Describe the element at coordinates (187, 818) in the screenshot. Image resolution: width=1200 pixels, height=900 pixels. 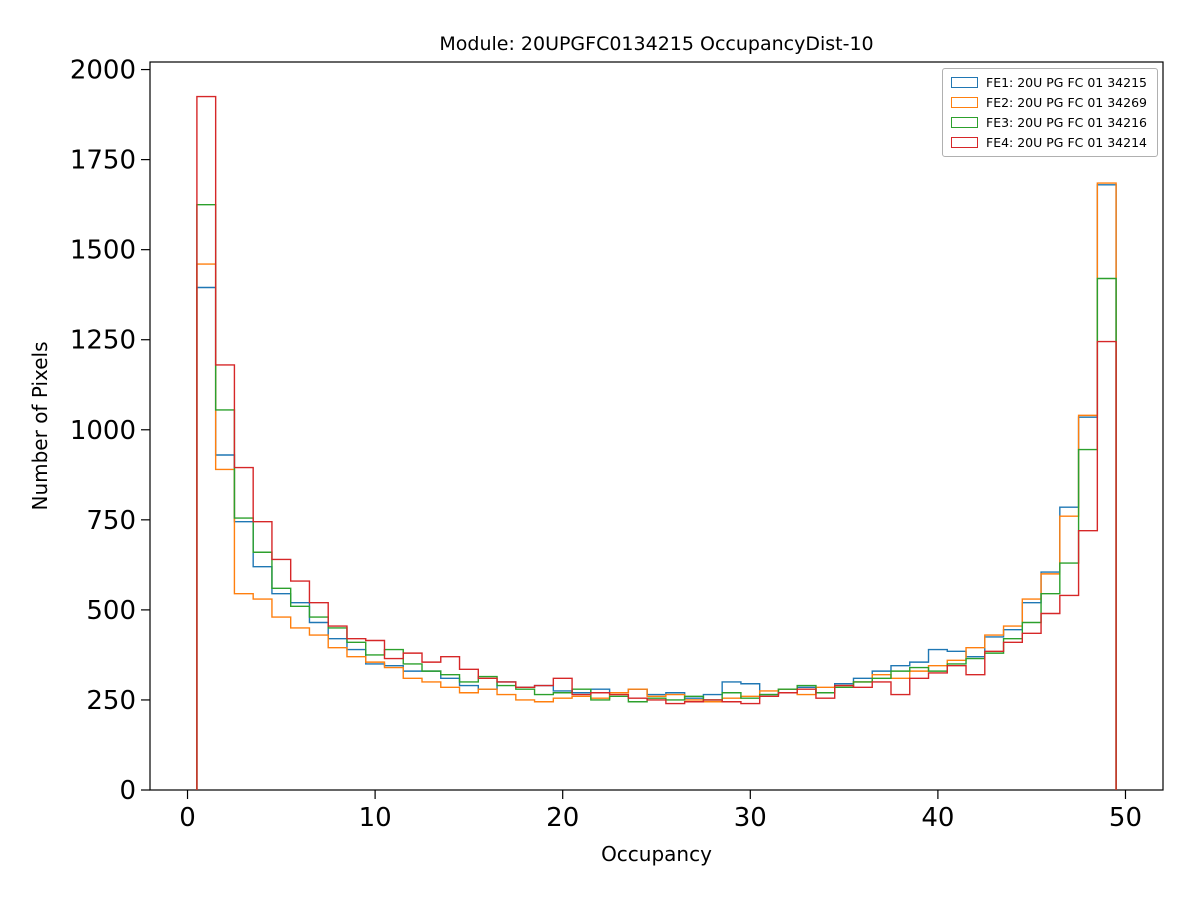
I see `x-tick-label: 0` at that location.